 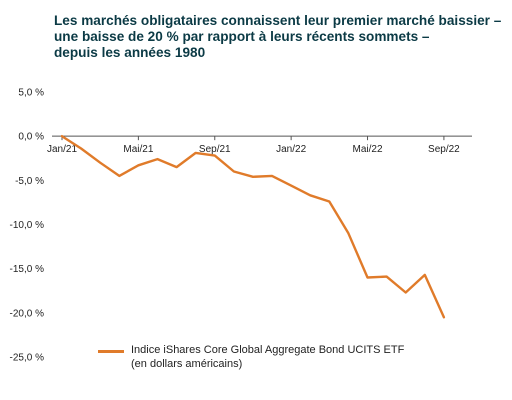 I want to click on legend-label-line-2: (en dollars américains), so click(x=187, y=364).